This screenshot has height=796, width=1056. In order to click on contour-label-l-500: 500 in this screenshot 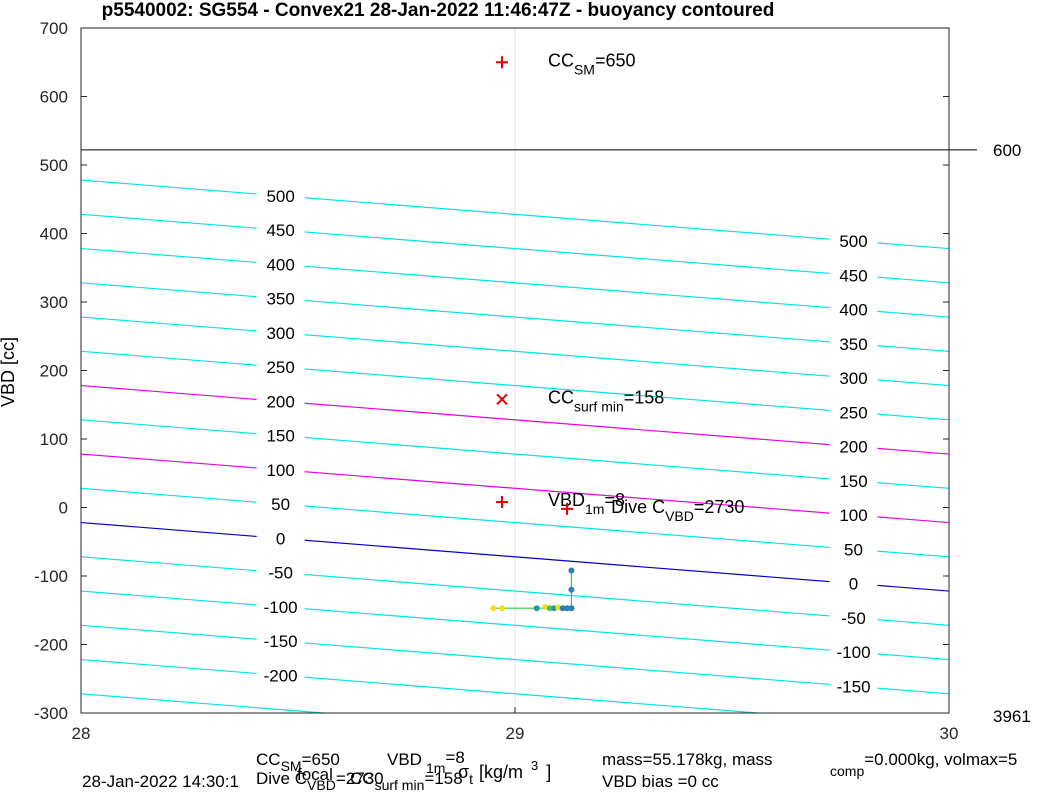, I will do `click(280, 196)`.